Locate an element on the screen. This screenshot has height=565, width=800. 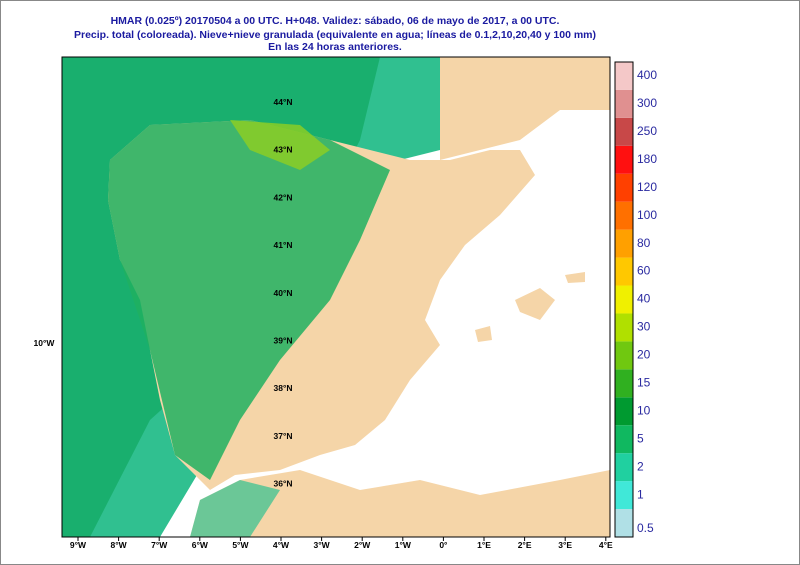
lat-label: 39°N is located at coordinates (283, 341).